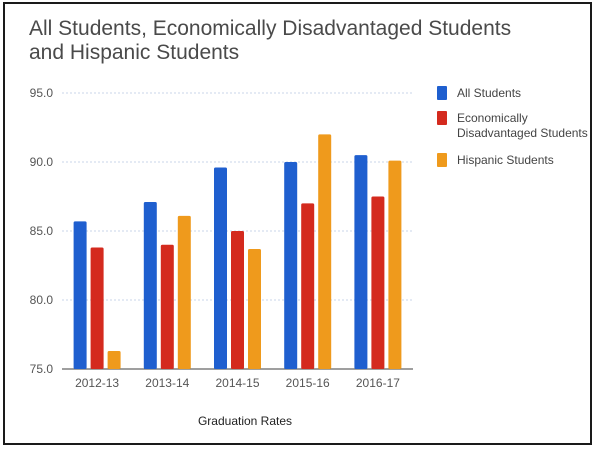  I want to click on y-tick-label: 85.0, so click(42, 231).